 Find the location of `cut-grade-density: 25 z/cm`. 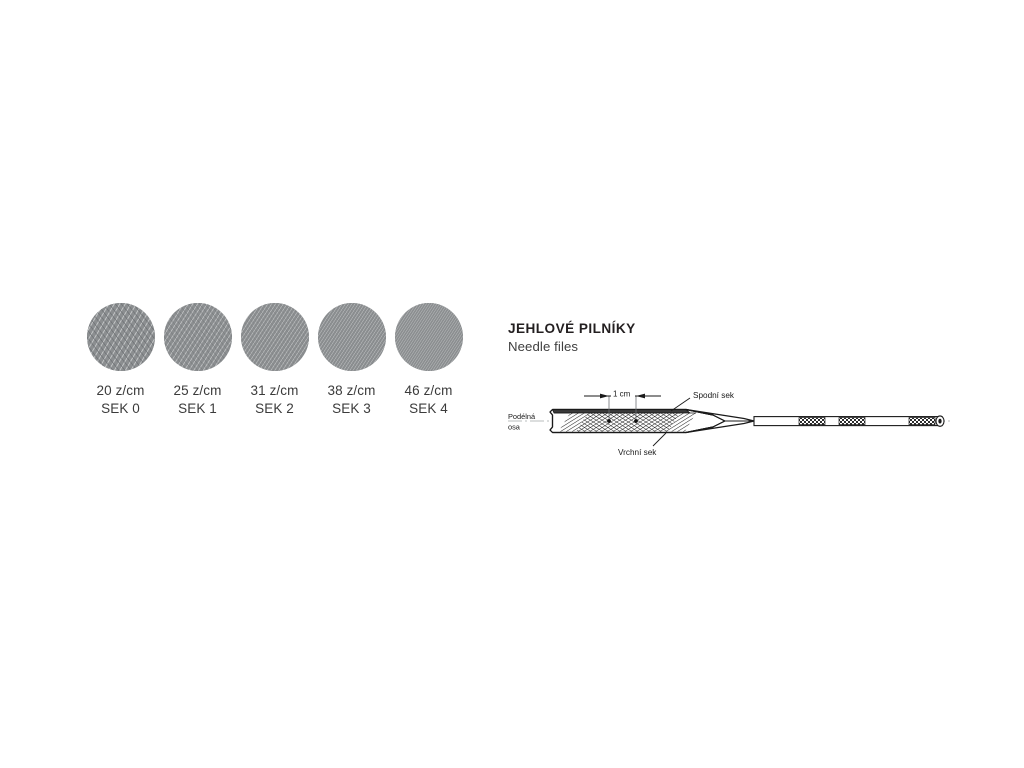

cut-grade-density: 25 z/cm is located at coordinates (197, 390).